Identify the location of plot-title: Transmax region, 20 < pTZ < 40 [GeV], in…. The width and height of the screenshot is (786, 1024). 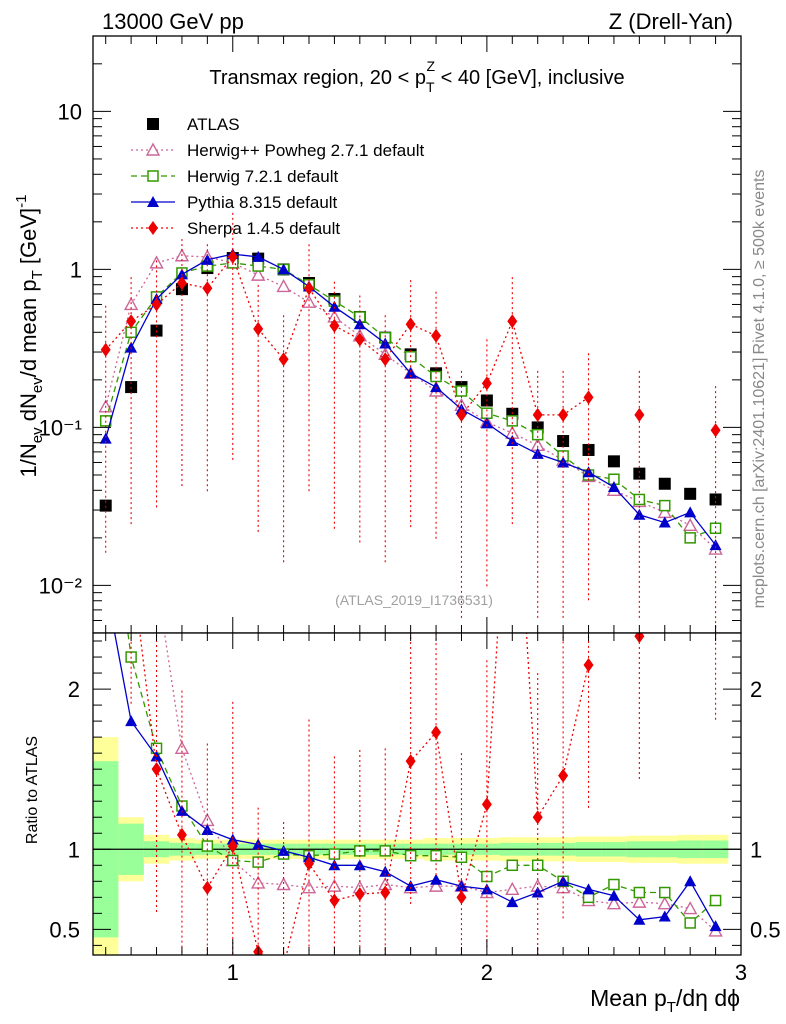
(416, 76).